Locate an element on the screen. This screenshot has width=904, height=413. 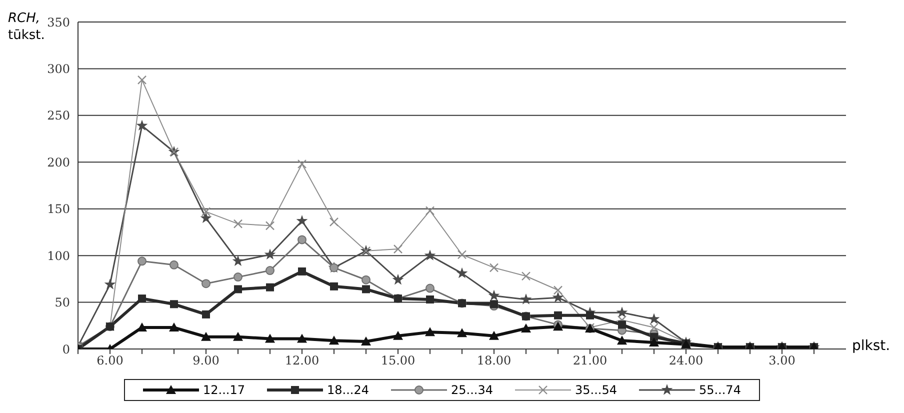
legend-label: 55...74 is located at coordinates (719, 390).